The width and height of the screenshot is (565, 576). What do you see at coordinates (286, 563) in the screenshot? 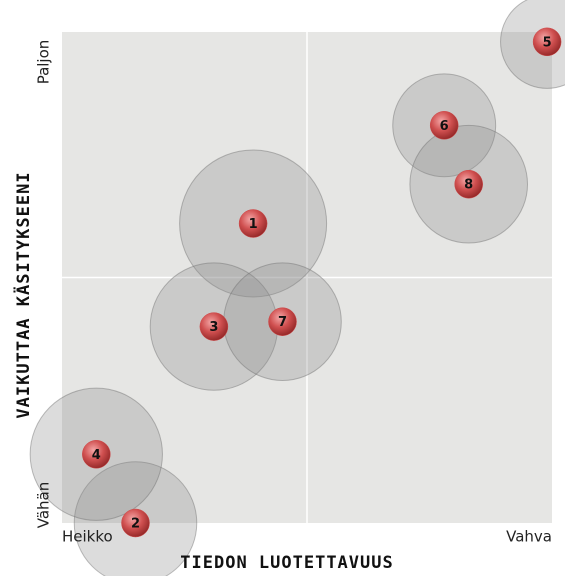
I see `x-axis-label: TIEDON LUOTETTAVUUS` at bounding box center [286, 563].